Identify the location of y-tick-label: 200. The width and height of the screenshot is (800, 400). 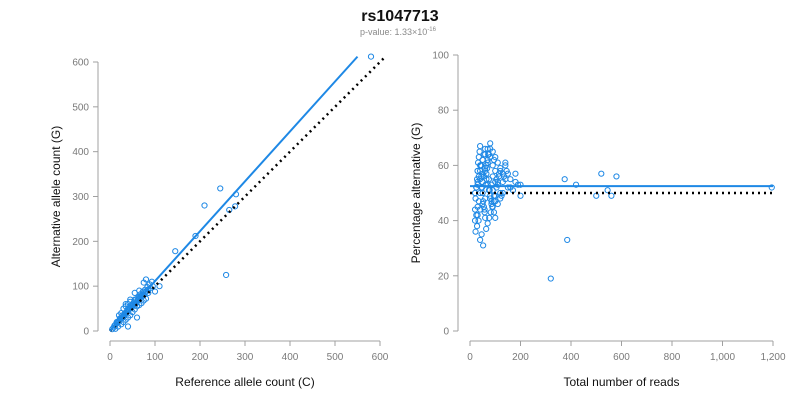
(80, 242).